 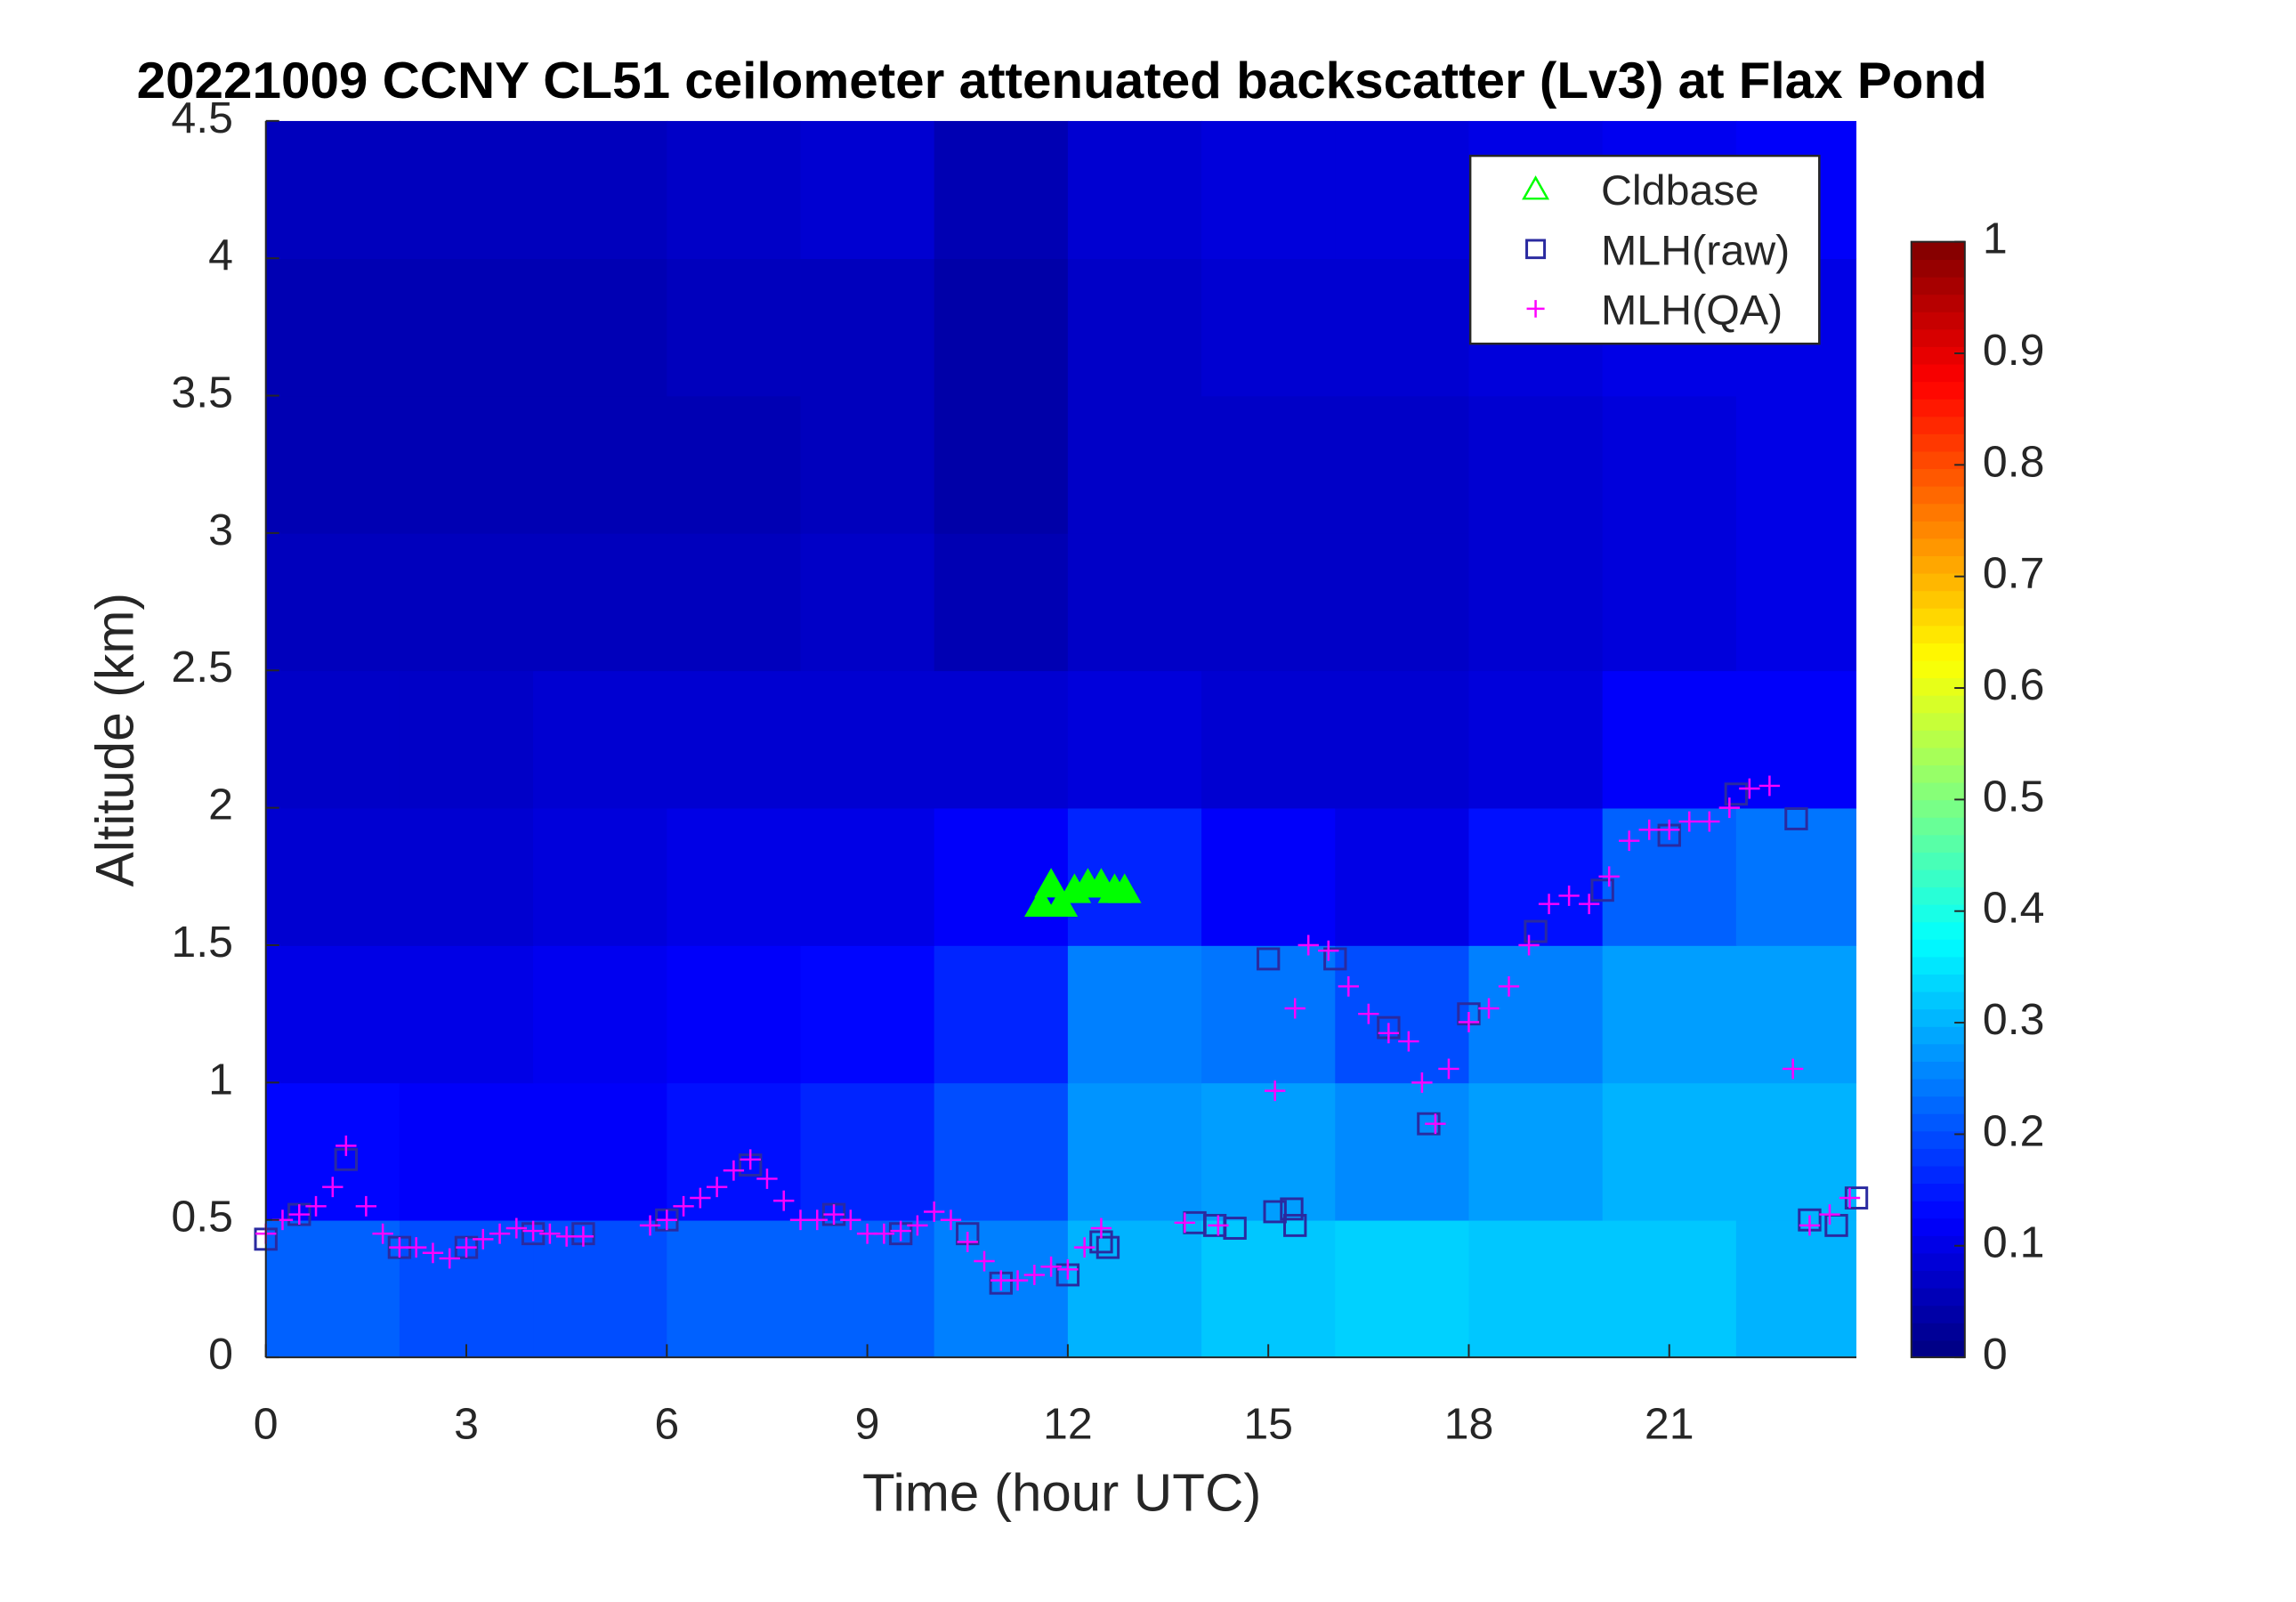 What do you see at coordinates (220, 255) in the screenshot?
I see `y-tick-label: 4` at bounding box center [220, 255].